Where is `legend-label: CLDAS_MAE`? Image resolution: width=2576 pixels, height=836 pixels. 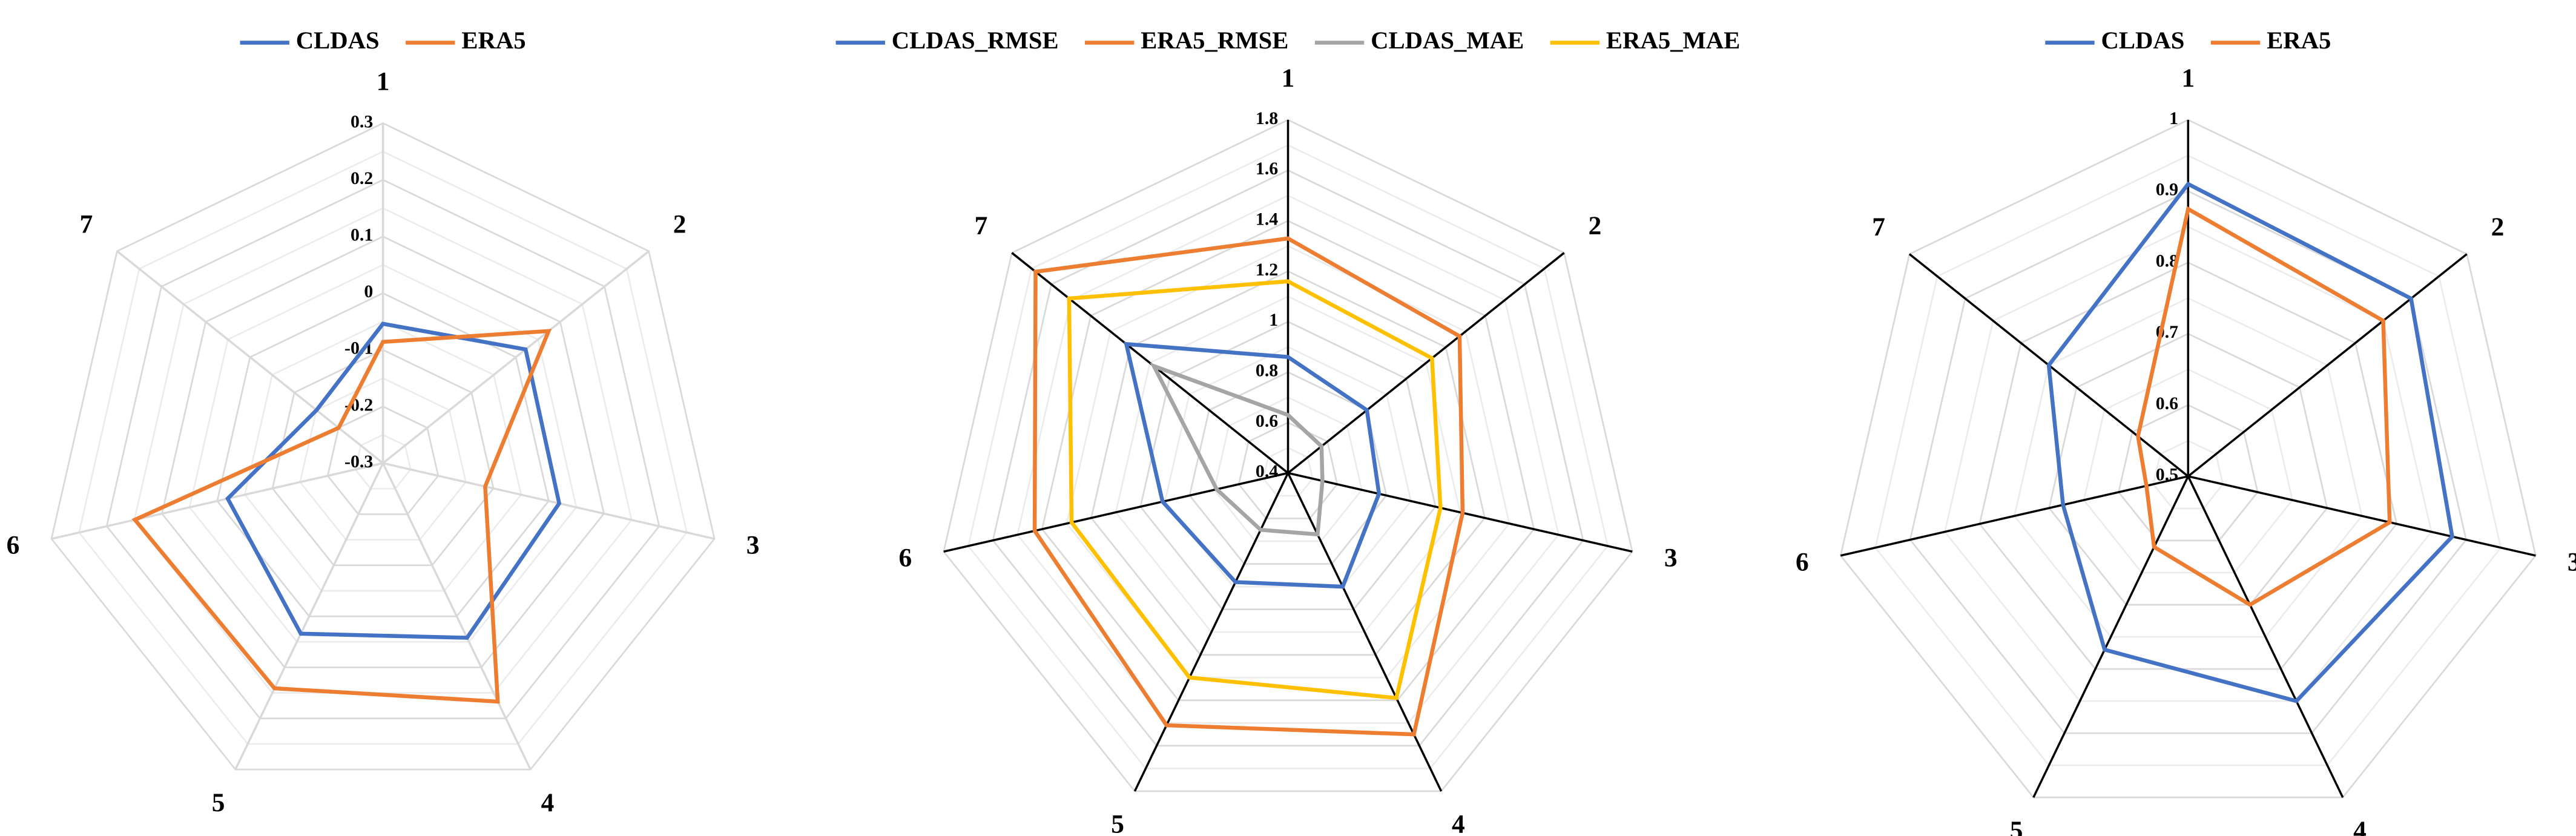
legend-label: CLDAS_MAE is located at coordinates (1447, 41).